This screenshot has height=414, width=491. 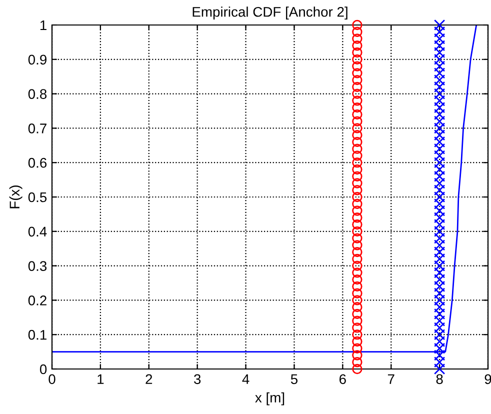 What do you see at coordinates (343, 379) in the screenshot?
I see `x-tick-label: 6` at bounding box center [343, 379].